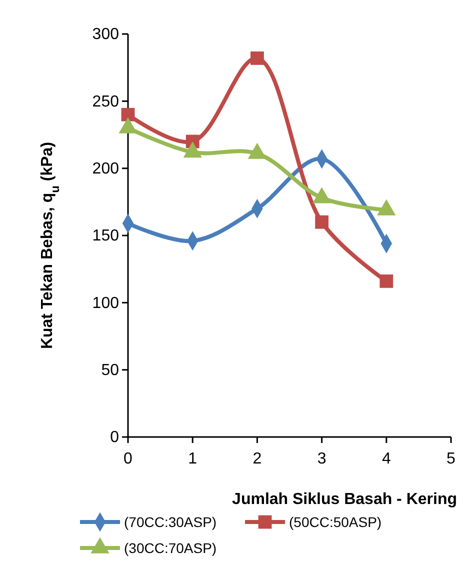  I want to click on y-tick-label: 200, so click(106, 169).